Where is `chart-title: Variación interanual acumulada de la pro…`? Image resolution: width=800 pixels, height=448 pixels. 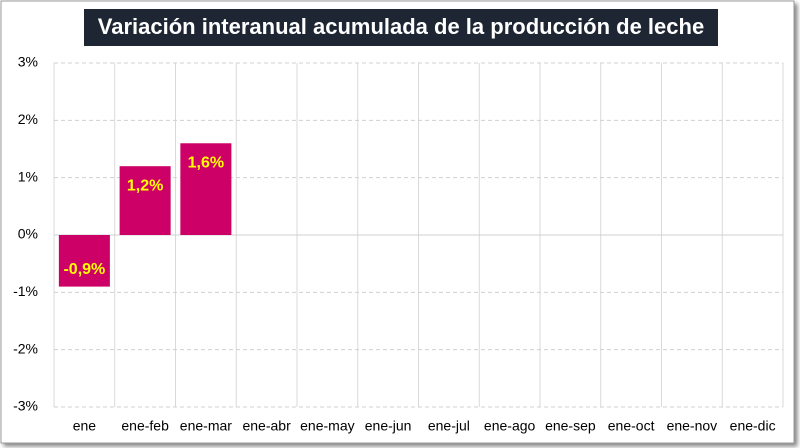 chart-title: Variación interanual acumulada de la pro… is located at coordinates (401, 26).